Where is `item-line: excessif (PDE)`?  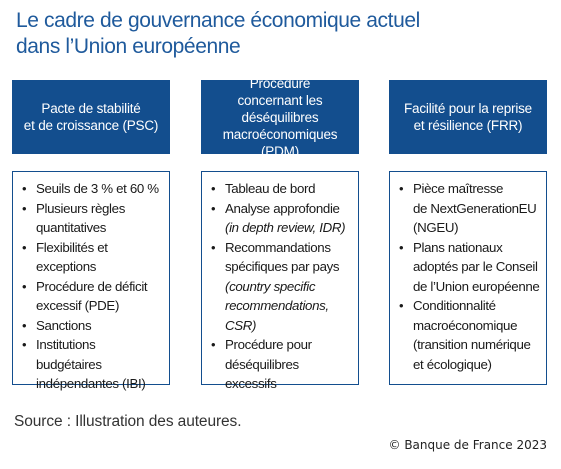 item-line: excessif (PDE) is located at coordinates (78, 305).